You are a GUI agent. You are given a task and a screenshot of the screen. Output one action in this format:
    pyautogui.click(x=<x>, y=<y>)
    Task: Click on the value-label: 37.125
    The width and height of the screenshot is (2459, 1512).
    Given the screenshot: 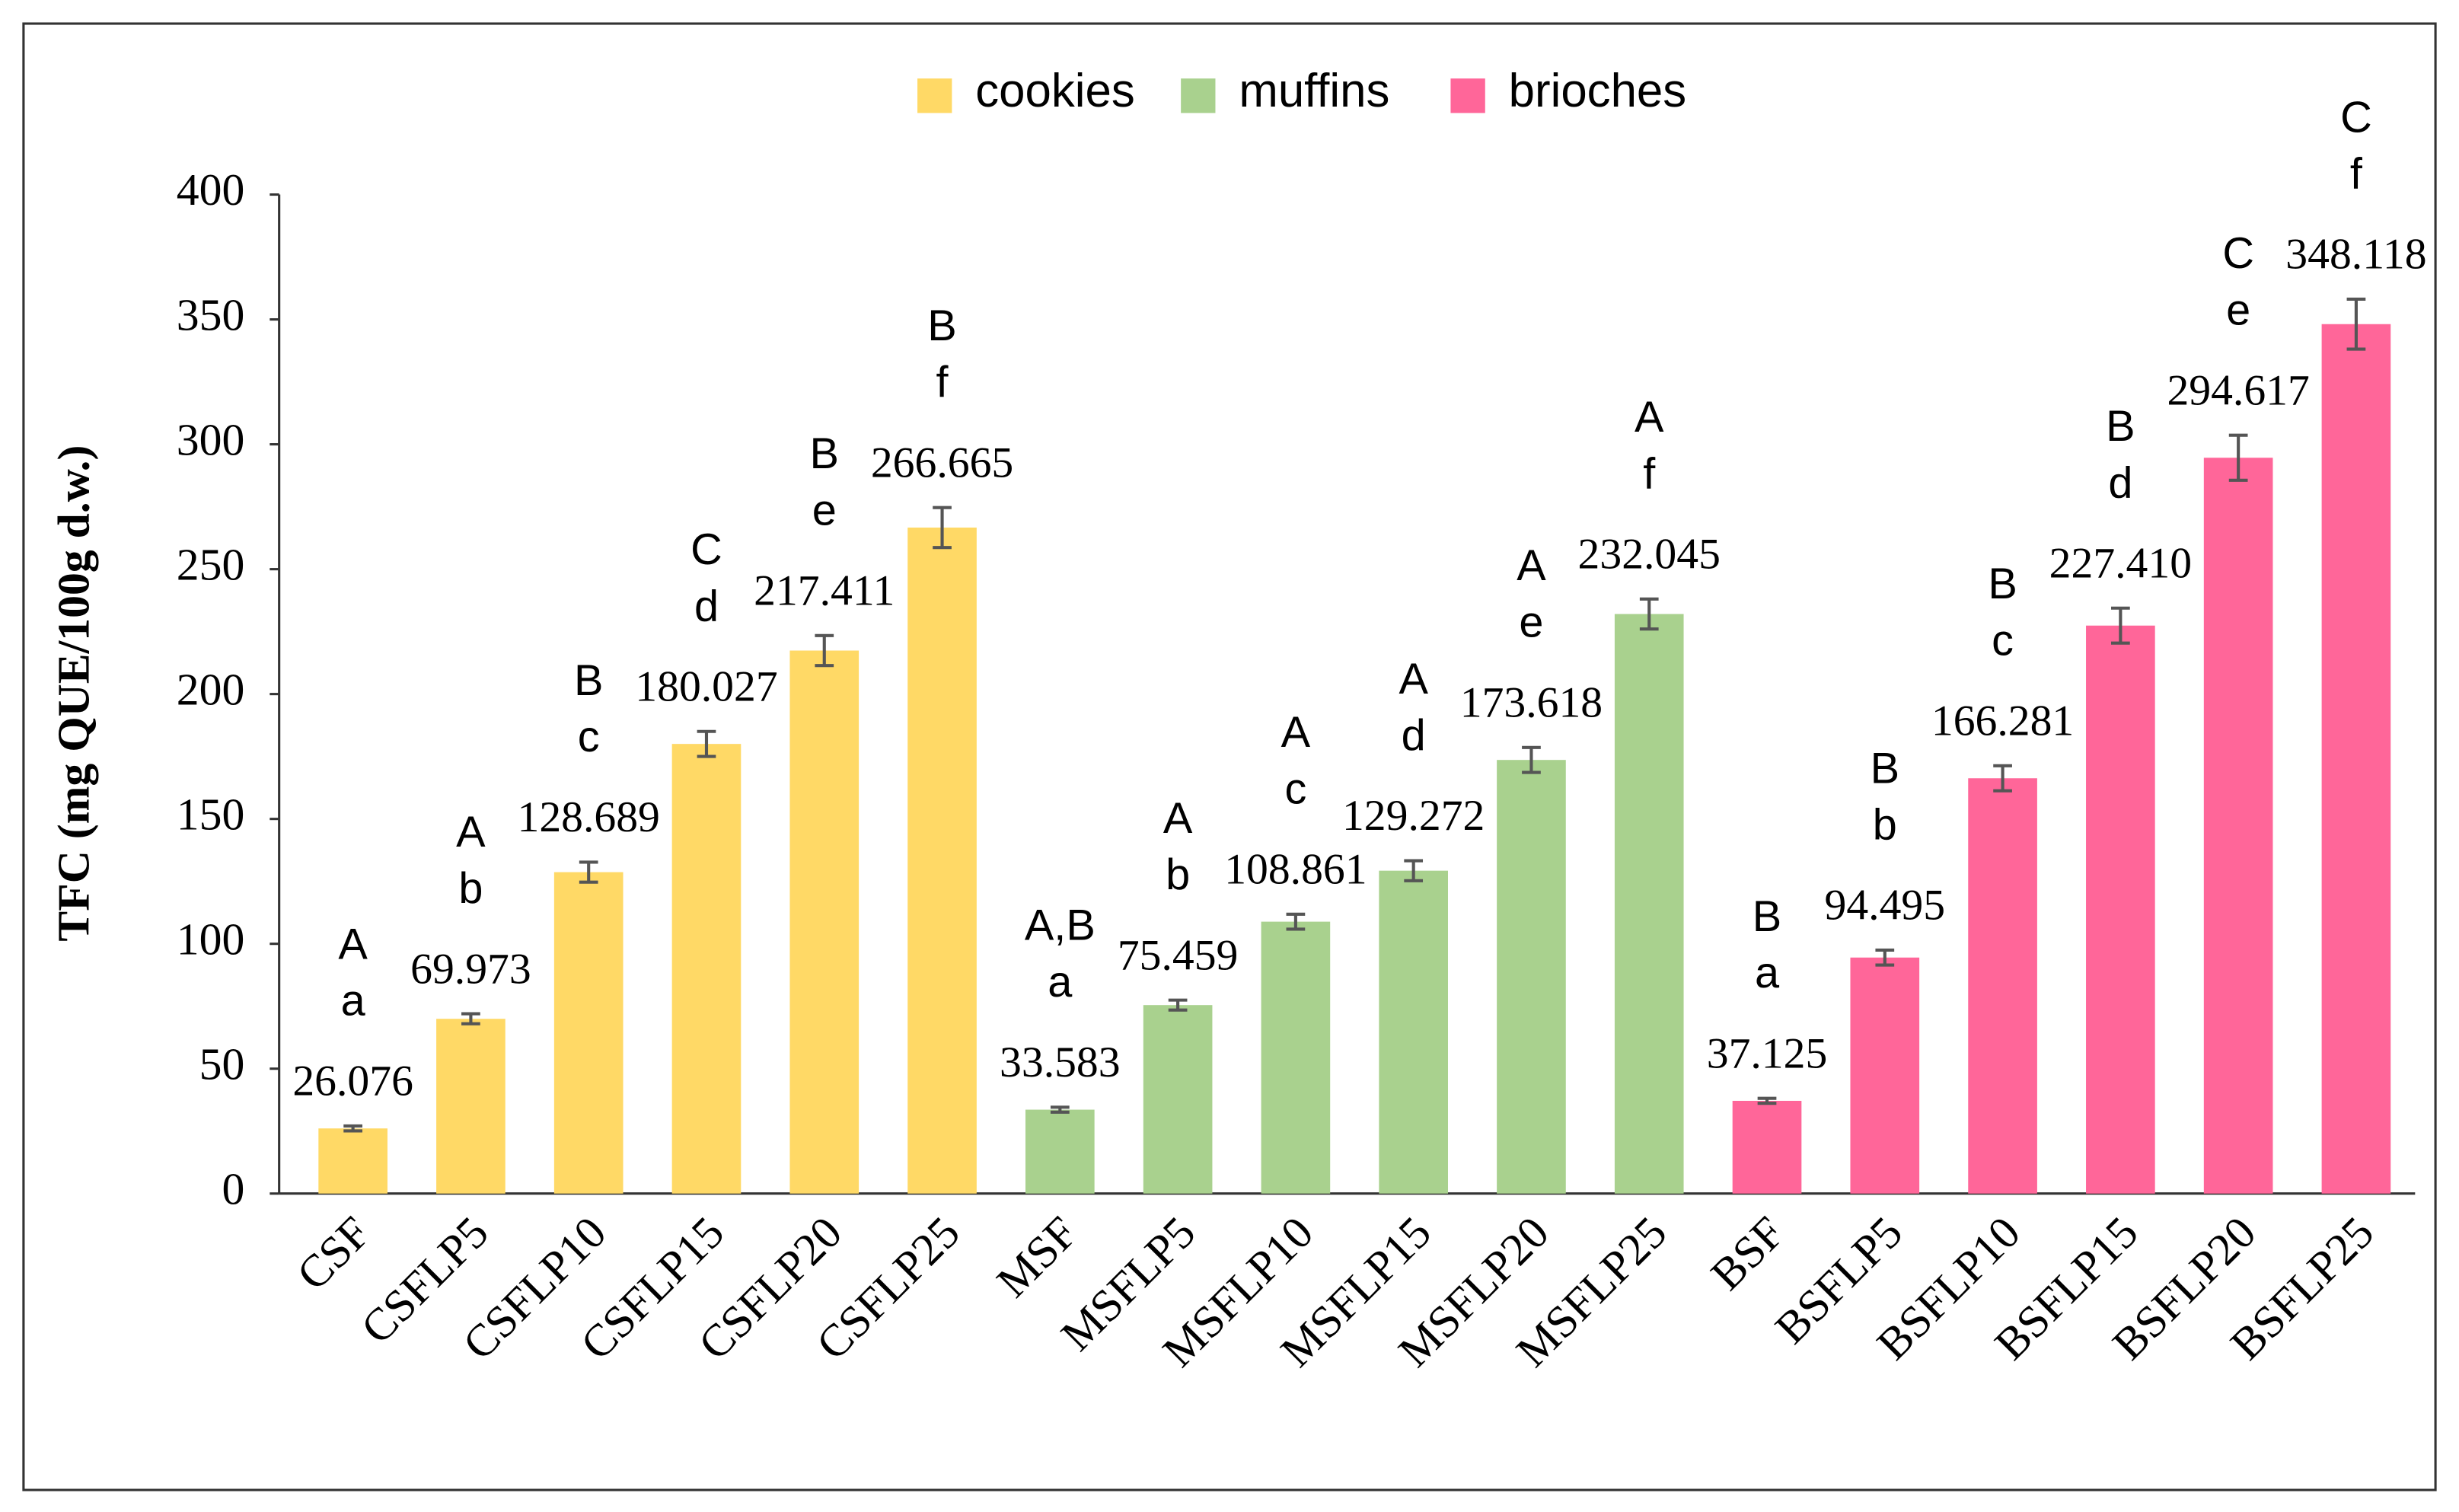 What is the action you would take?
    pyautogui.click(x=1767, y=1053)
    